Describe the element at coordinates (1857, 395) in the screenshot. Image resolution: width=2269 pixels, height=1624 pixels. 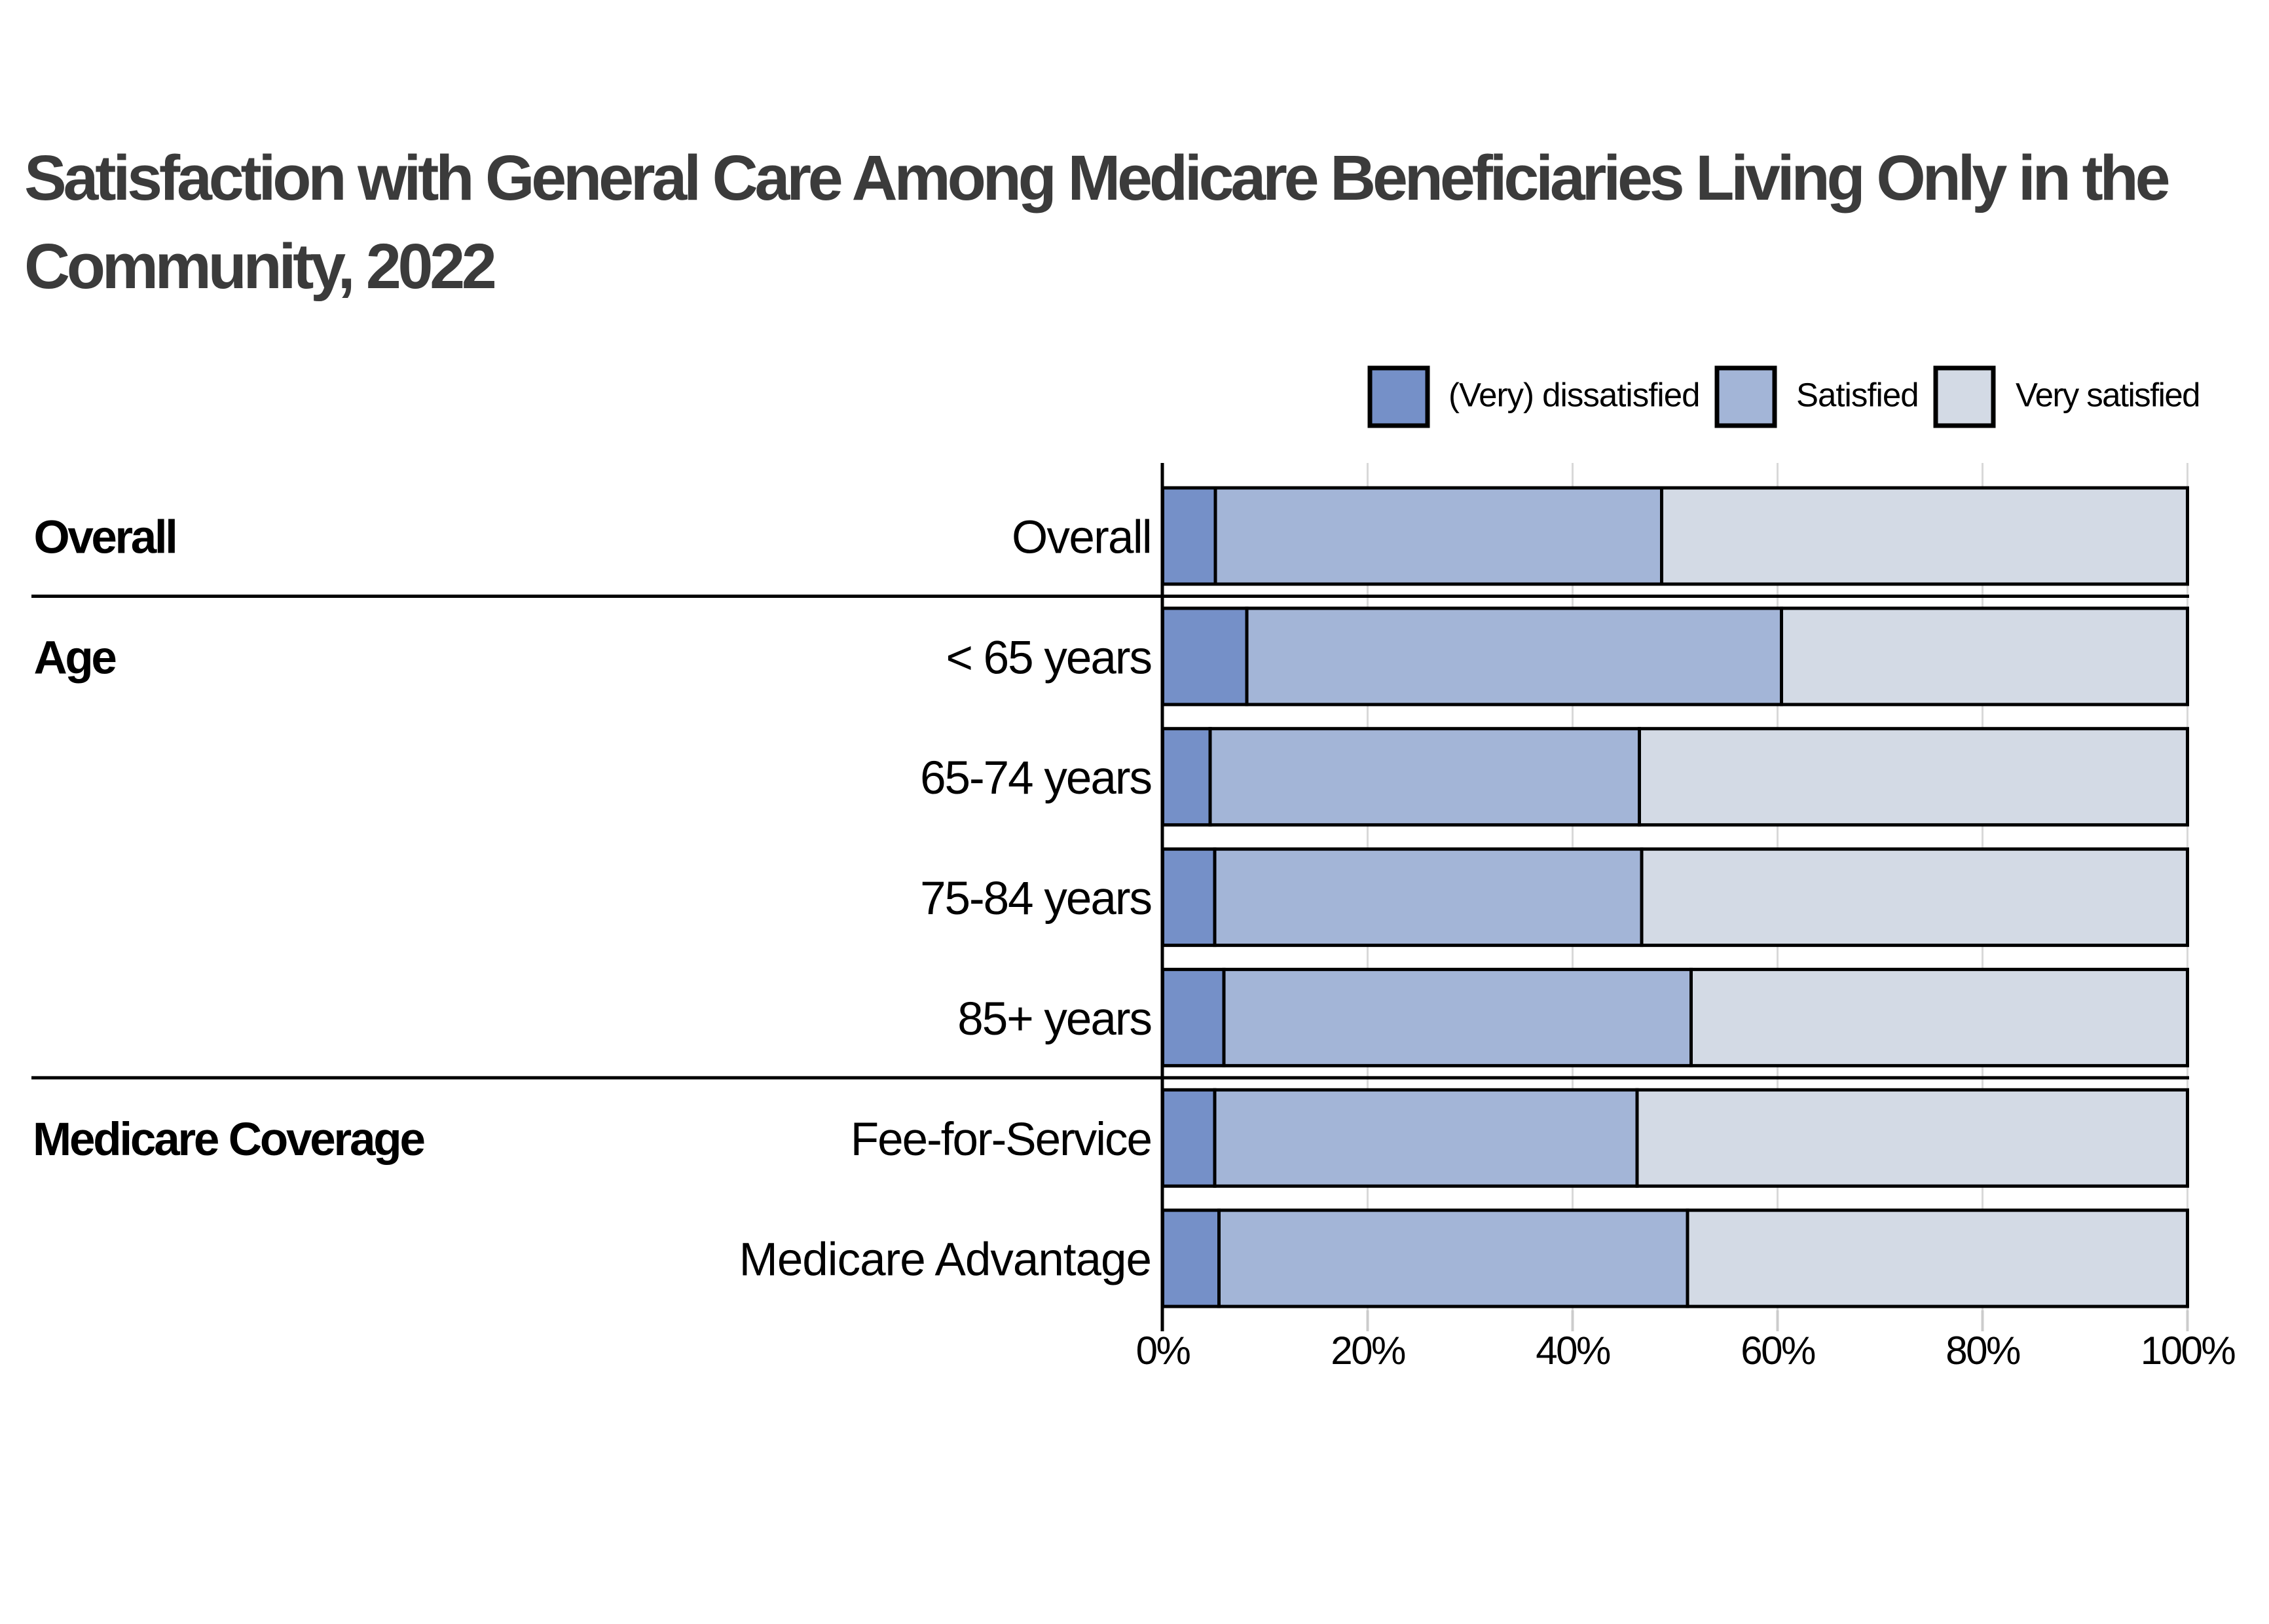
I see `svg-text: Satisfied` at that location.